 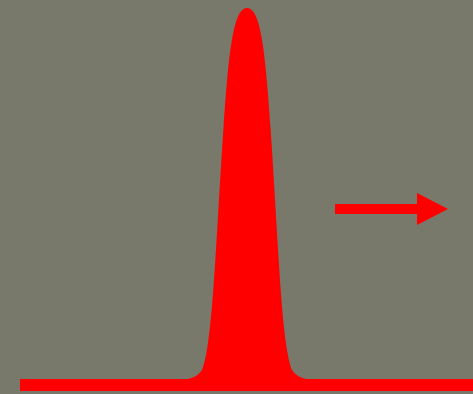 I want to click on baseline-bar, so click(x=246, y=385).